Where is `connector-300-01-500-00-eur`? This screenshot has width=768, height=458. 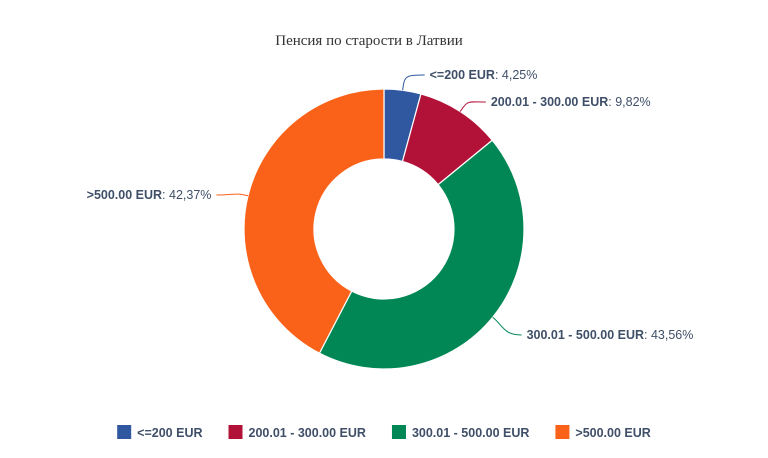
connector-300-01-500-00-eur is located at coordinates (507, 326).